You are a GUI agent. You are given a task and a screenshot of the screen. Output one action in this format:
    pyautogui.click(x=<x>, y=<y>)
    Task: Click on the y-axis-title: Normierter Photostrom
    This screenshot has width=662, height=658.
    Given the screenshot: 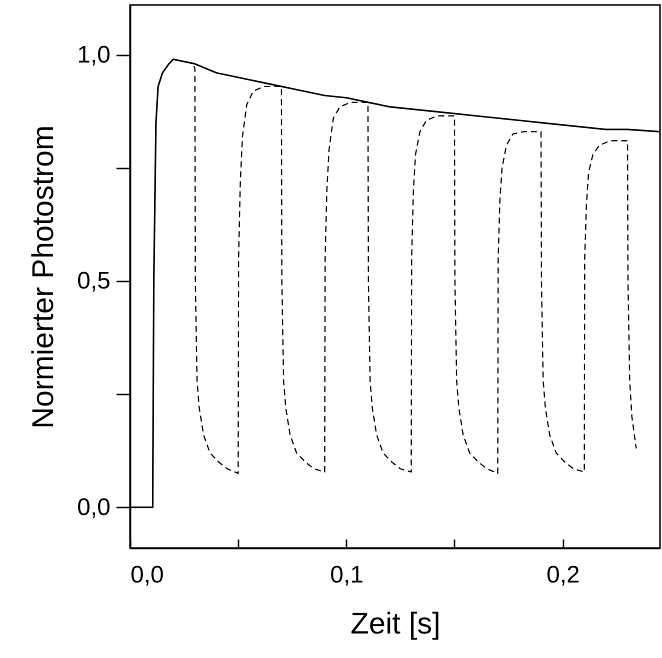 What is the action you would take?
    pyautogui.click(x=43, y=277)
    